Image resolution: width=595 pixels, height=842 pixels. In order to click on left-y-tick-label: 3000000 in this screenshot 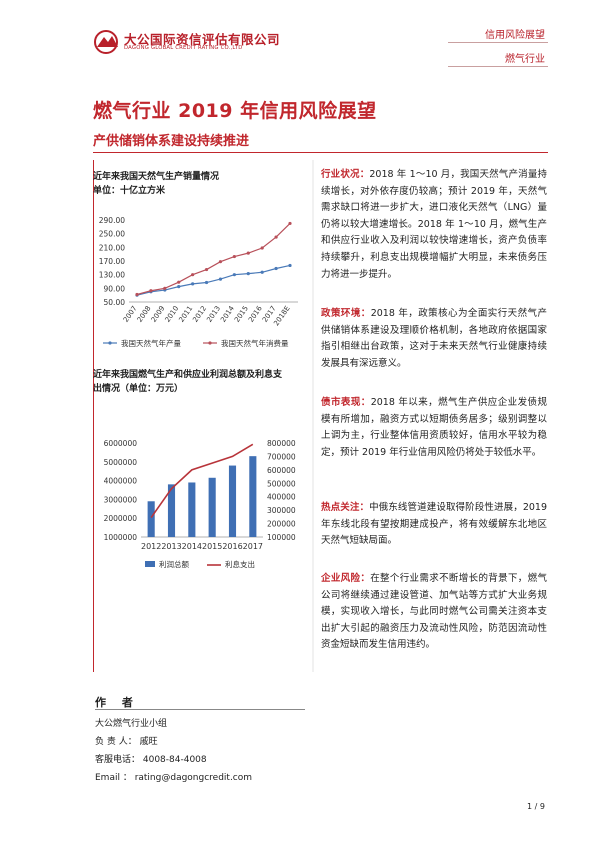, I will do `click(121, 499)`.